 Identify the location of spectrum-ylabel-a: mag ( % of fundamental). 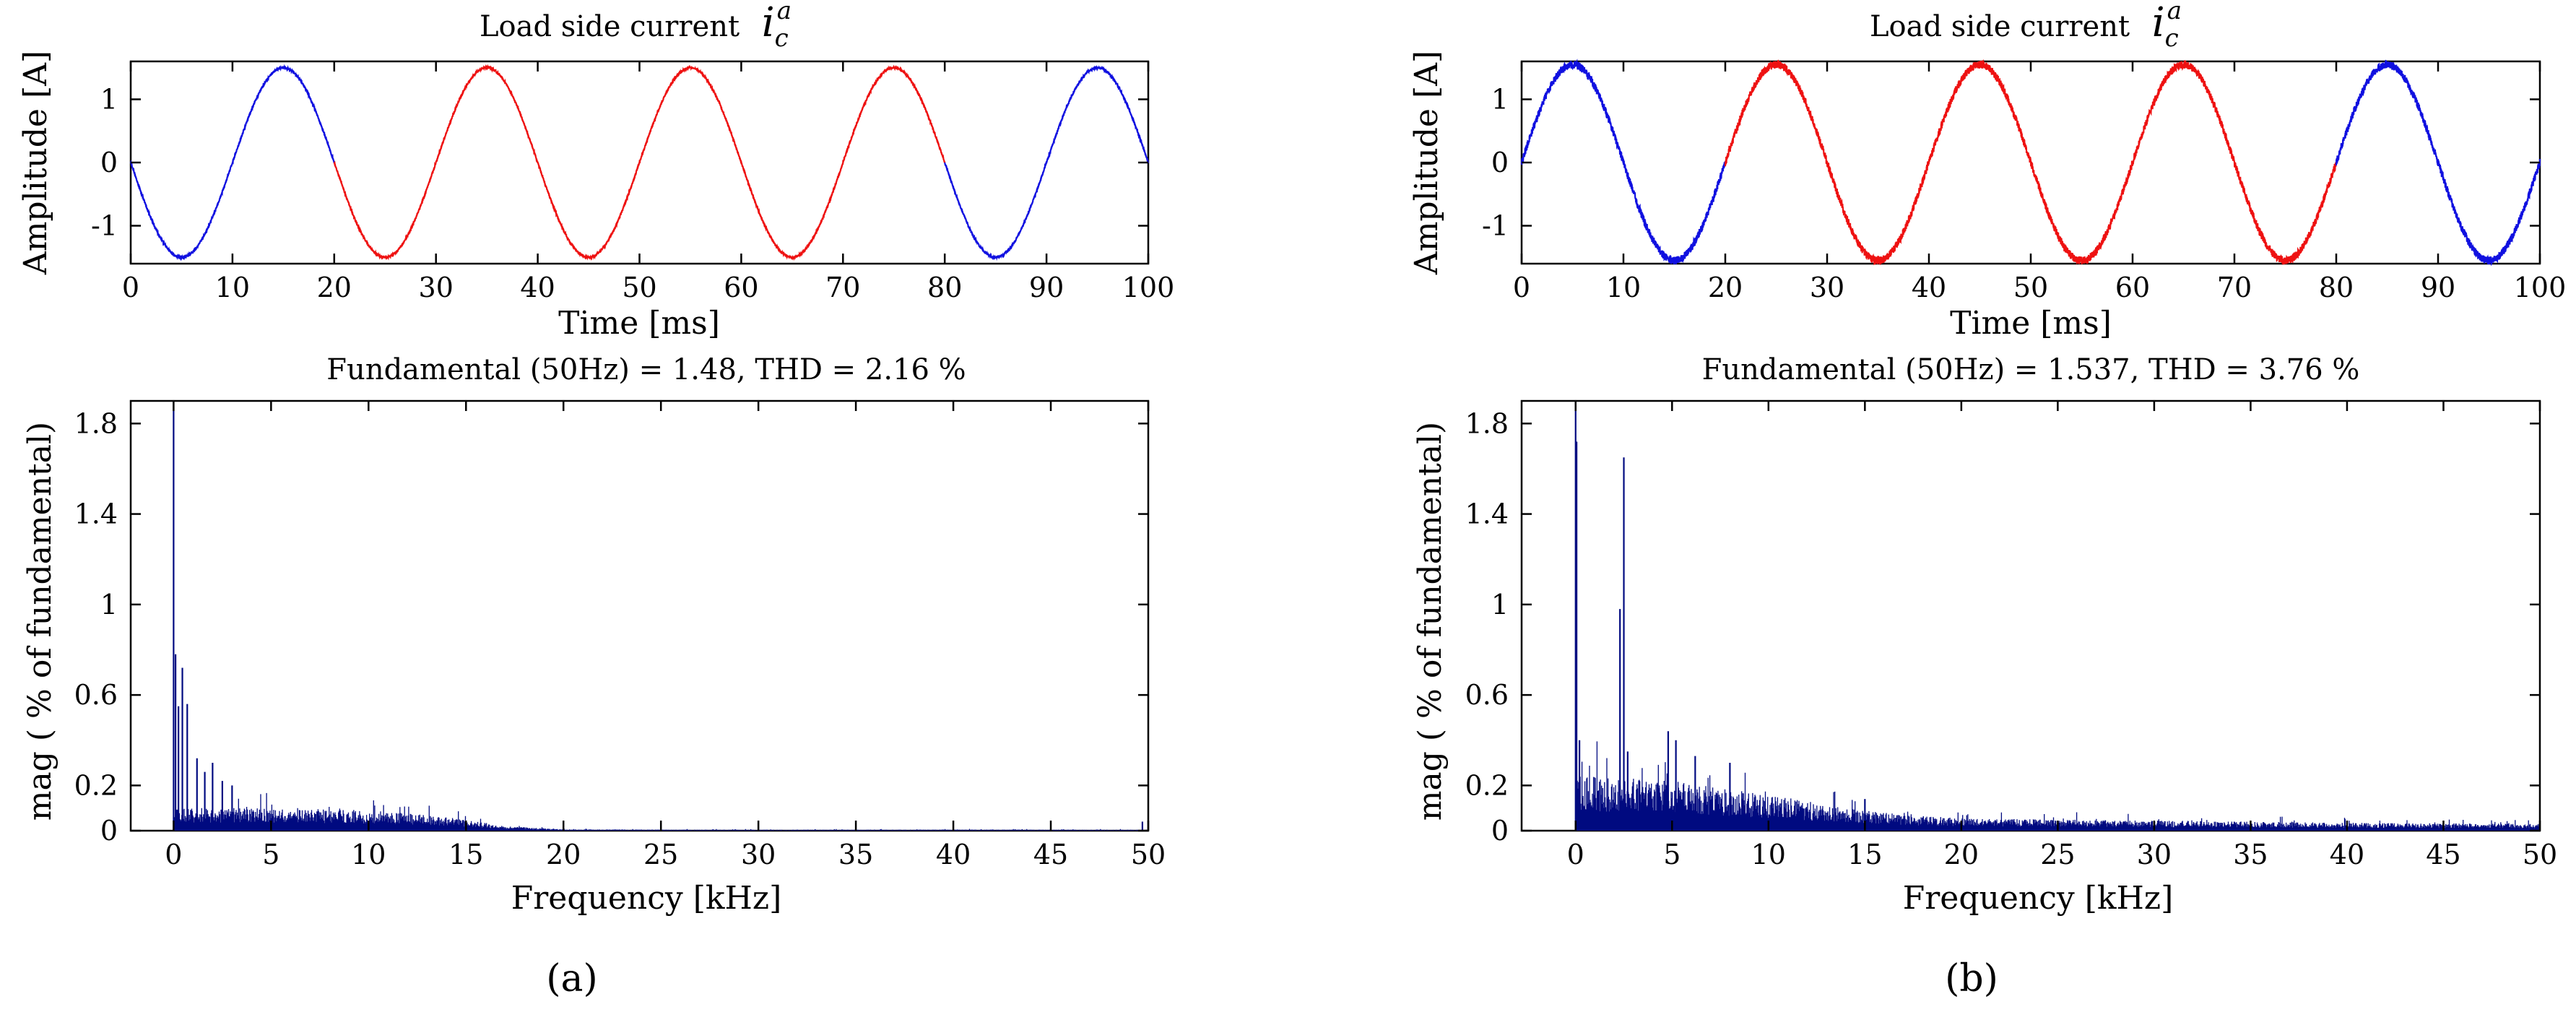
(40, 621).